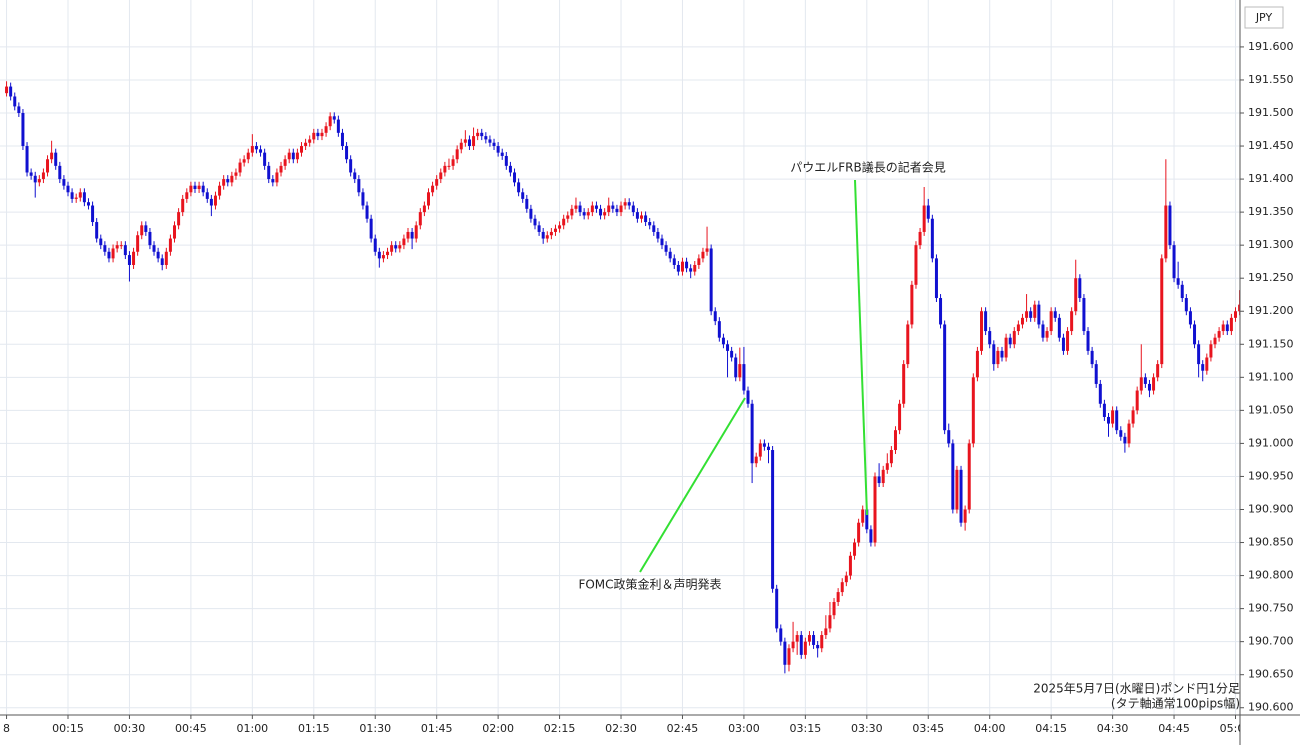  What do you see at coordinates (6, 728) in the screenshot?
I see `x-tick-label: 8` at bounding box center [6, 728].